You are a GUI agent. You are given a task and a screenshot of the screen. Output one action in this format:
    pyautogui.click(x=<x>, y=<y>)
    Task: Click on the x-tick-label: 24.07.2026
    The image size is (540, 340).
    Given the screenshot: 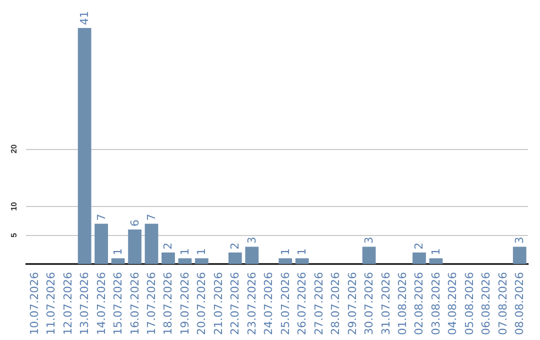 What is the action you would take?
    pyautogui.click(x=269, y=304)
    